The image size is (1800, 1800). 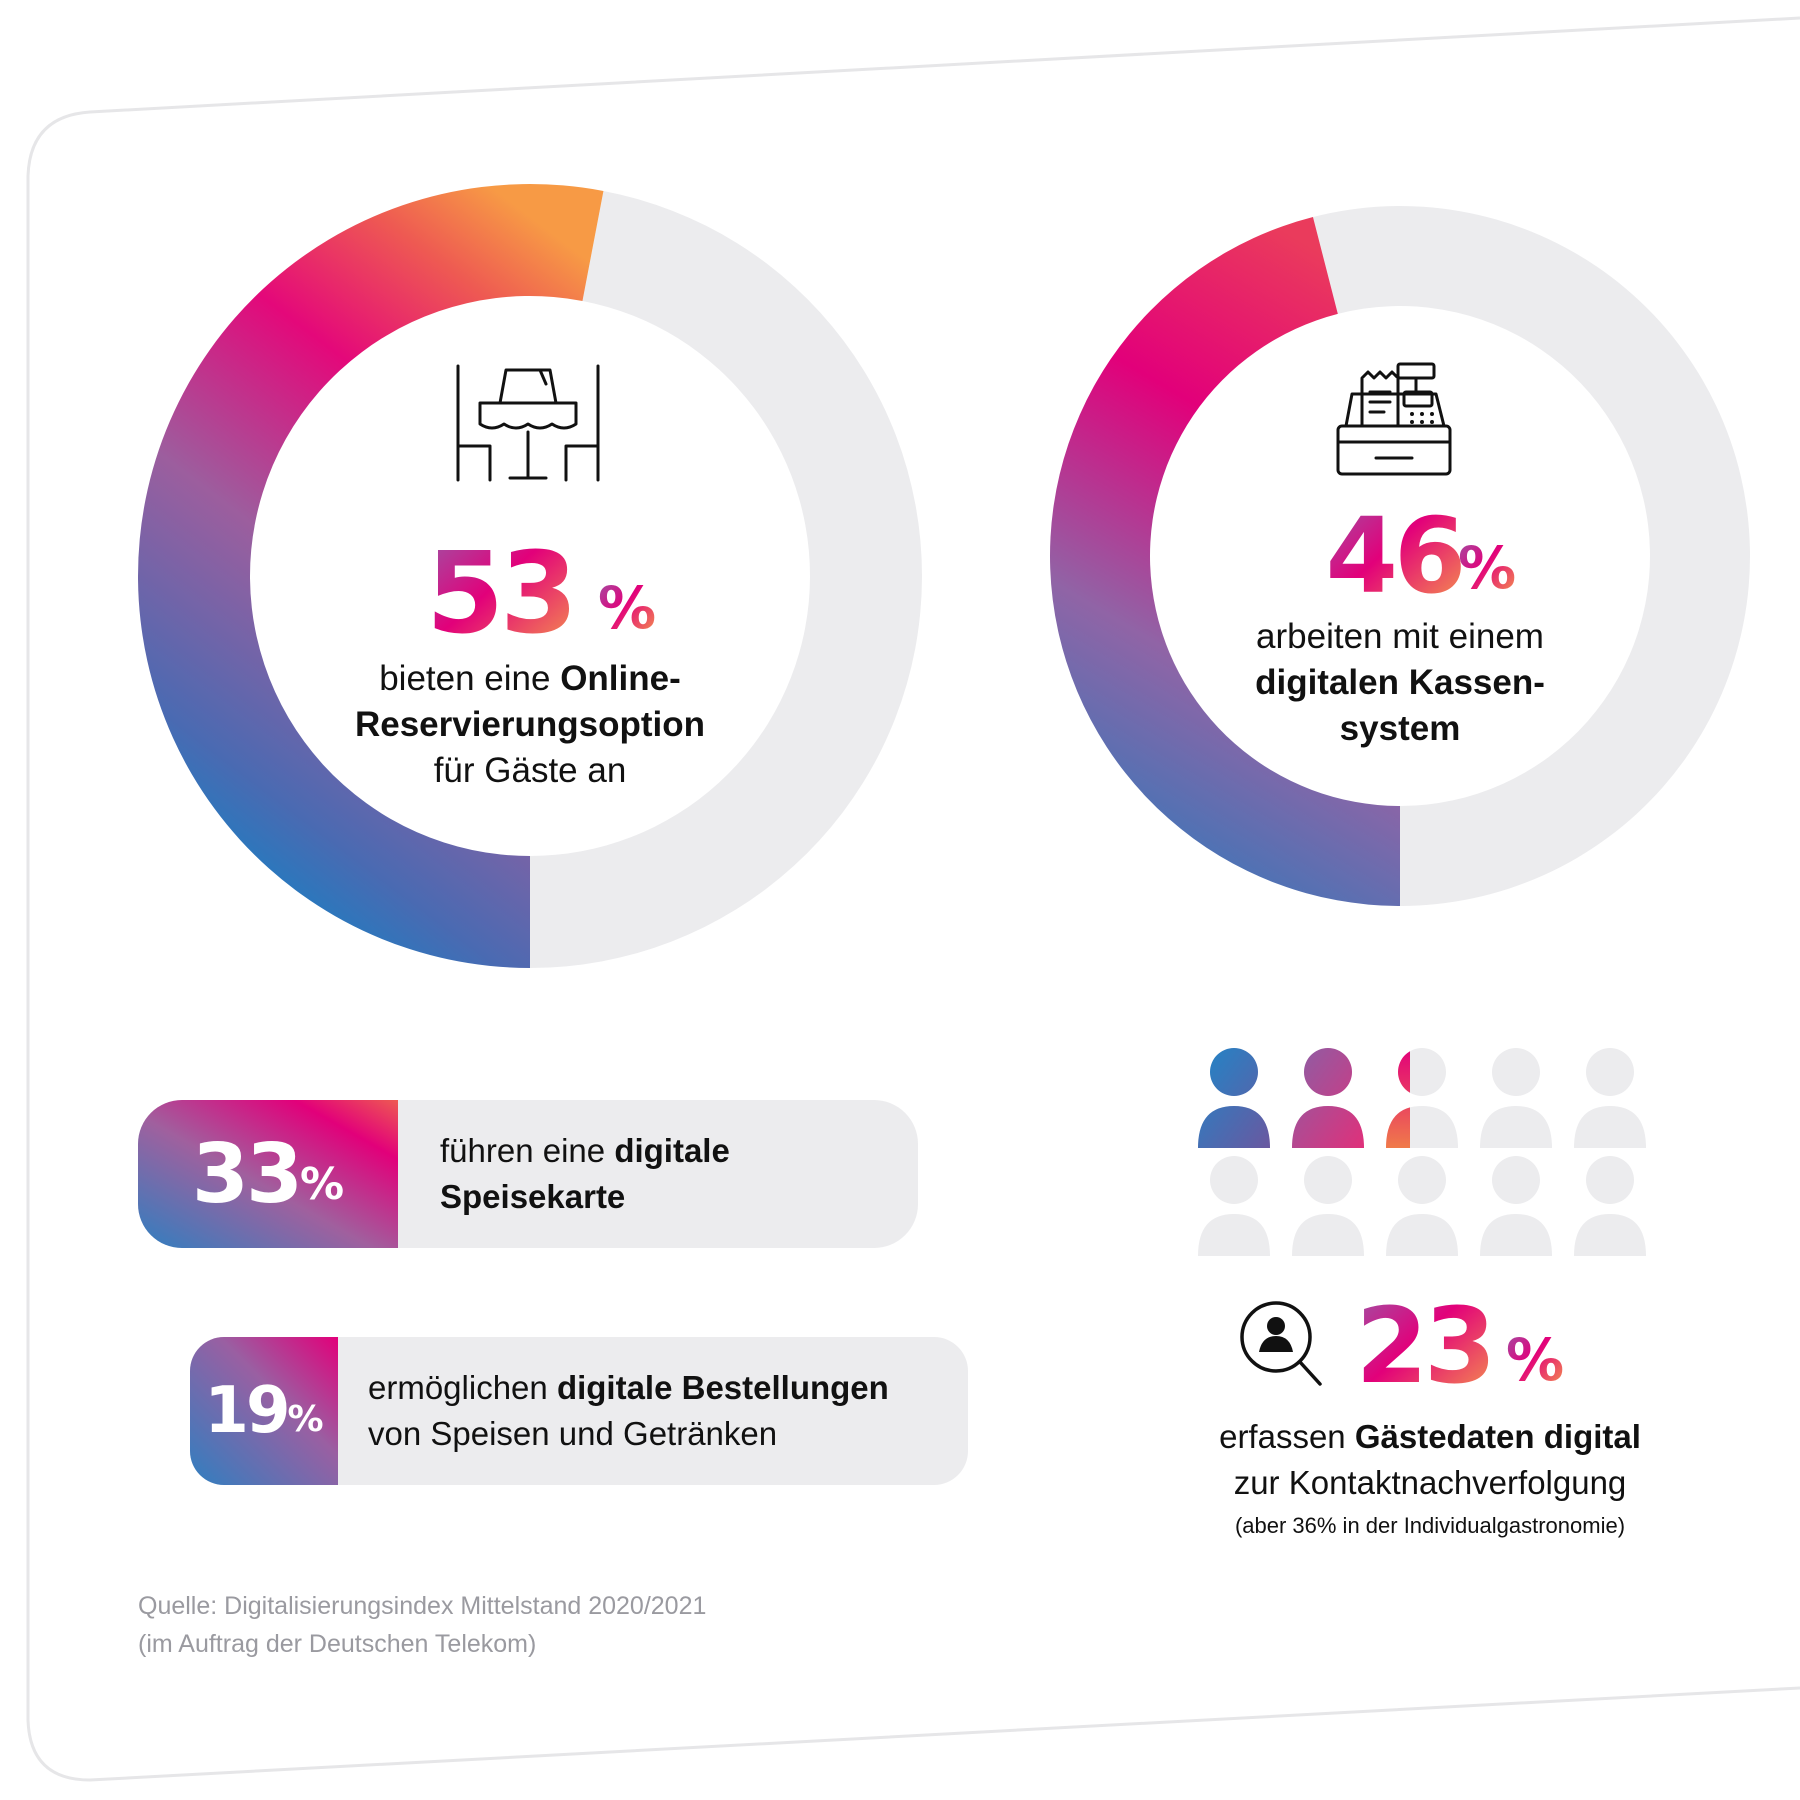 I want to click on donut1-value: 53, so click(x=500, y=594).